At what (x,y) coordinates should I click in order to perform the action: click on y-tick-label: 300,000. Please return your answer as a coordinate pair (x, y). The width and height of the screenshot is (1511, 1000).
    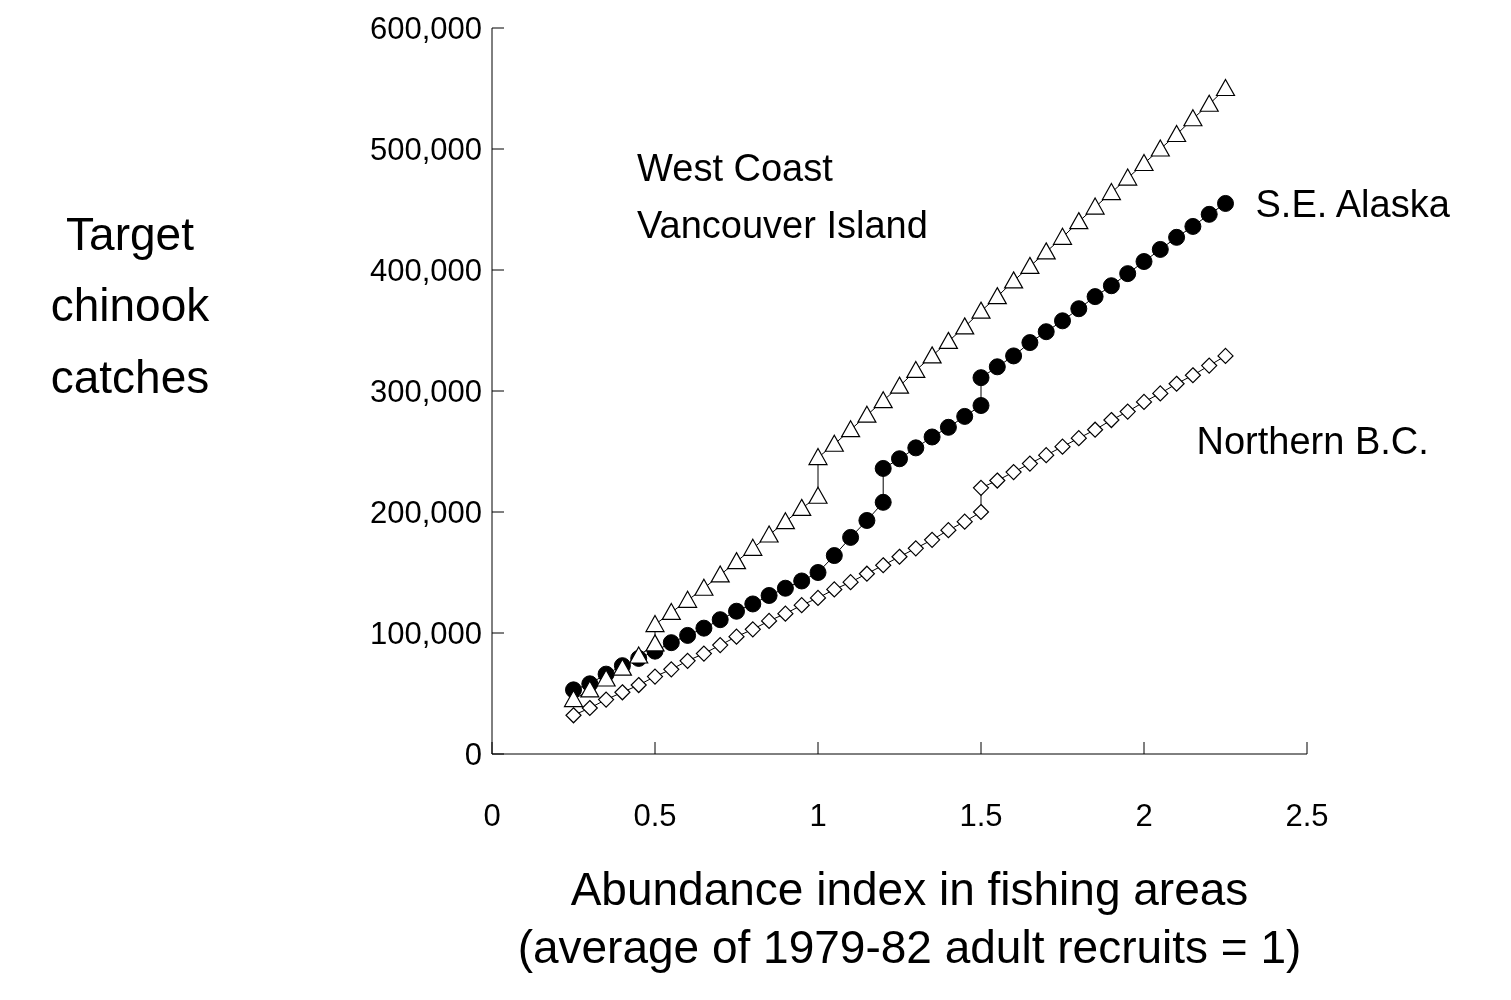
    Looking at the image, I should click on (425, 391).